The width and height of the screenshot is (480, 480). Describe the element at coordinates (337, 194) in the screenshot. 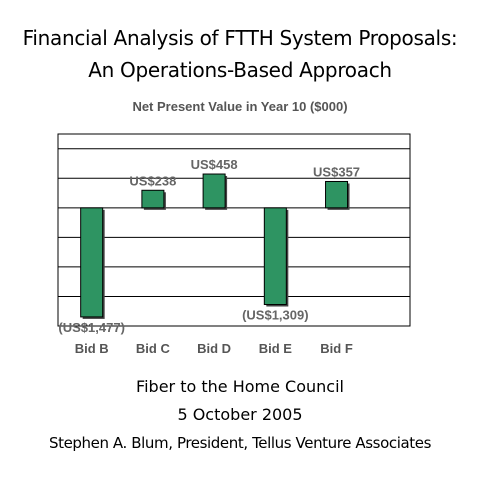

I see `bar-bid-f` at that location.